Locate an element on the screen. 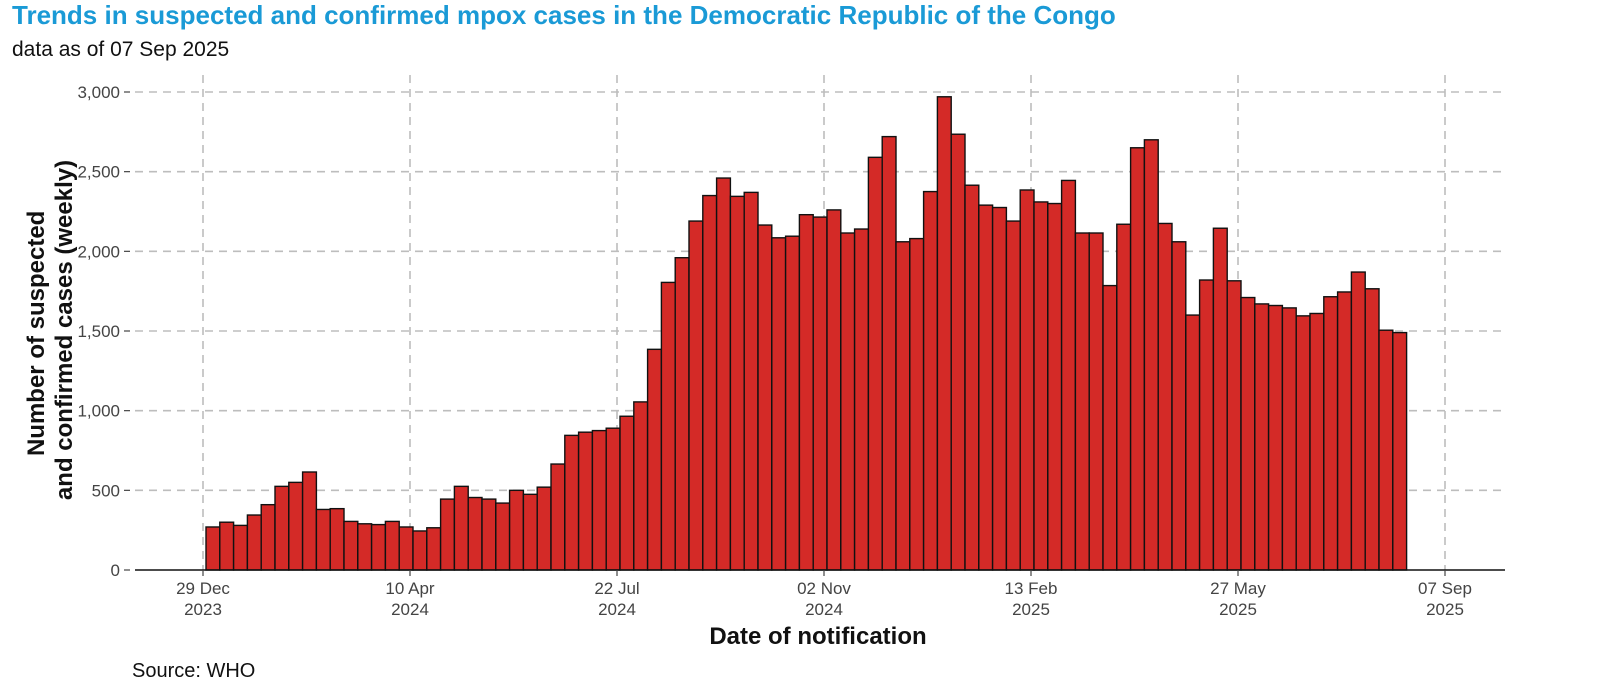 The width and height of the screenshot is (1600, 697). x-tick-label: 07 Sep is located at coordinates (1445, 588).